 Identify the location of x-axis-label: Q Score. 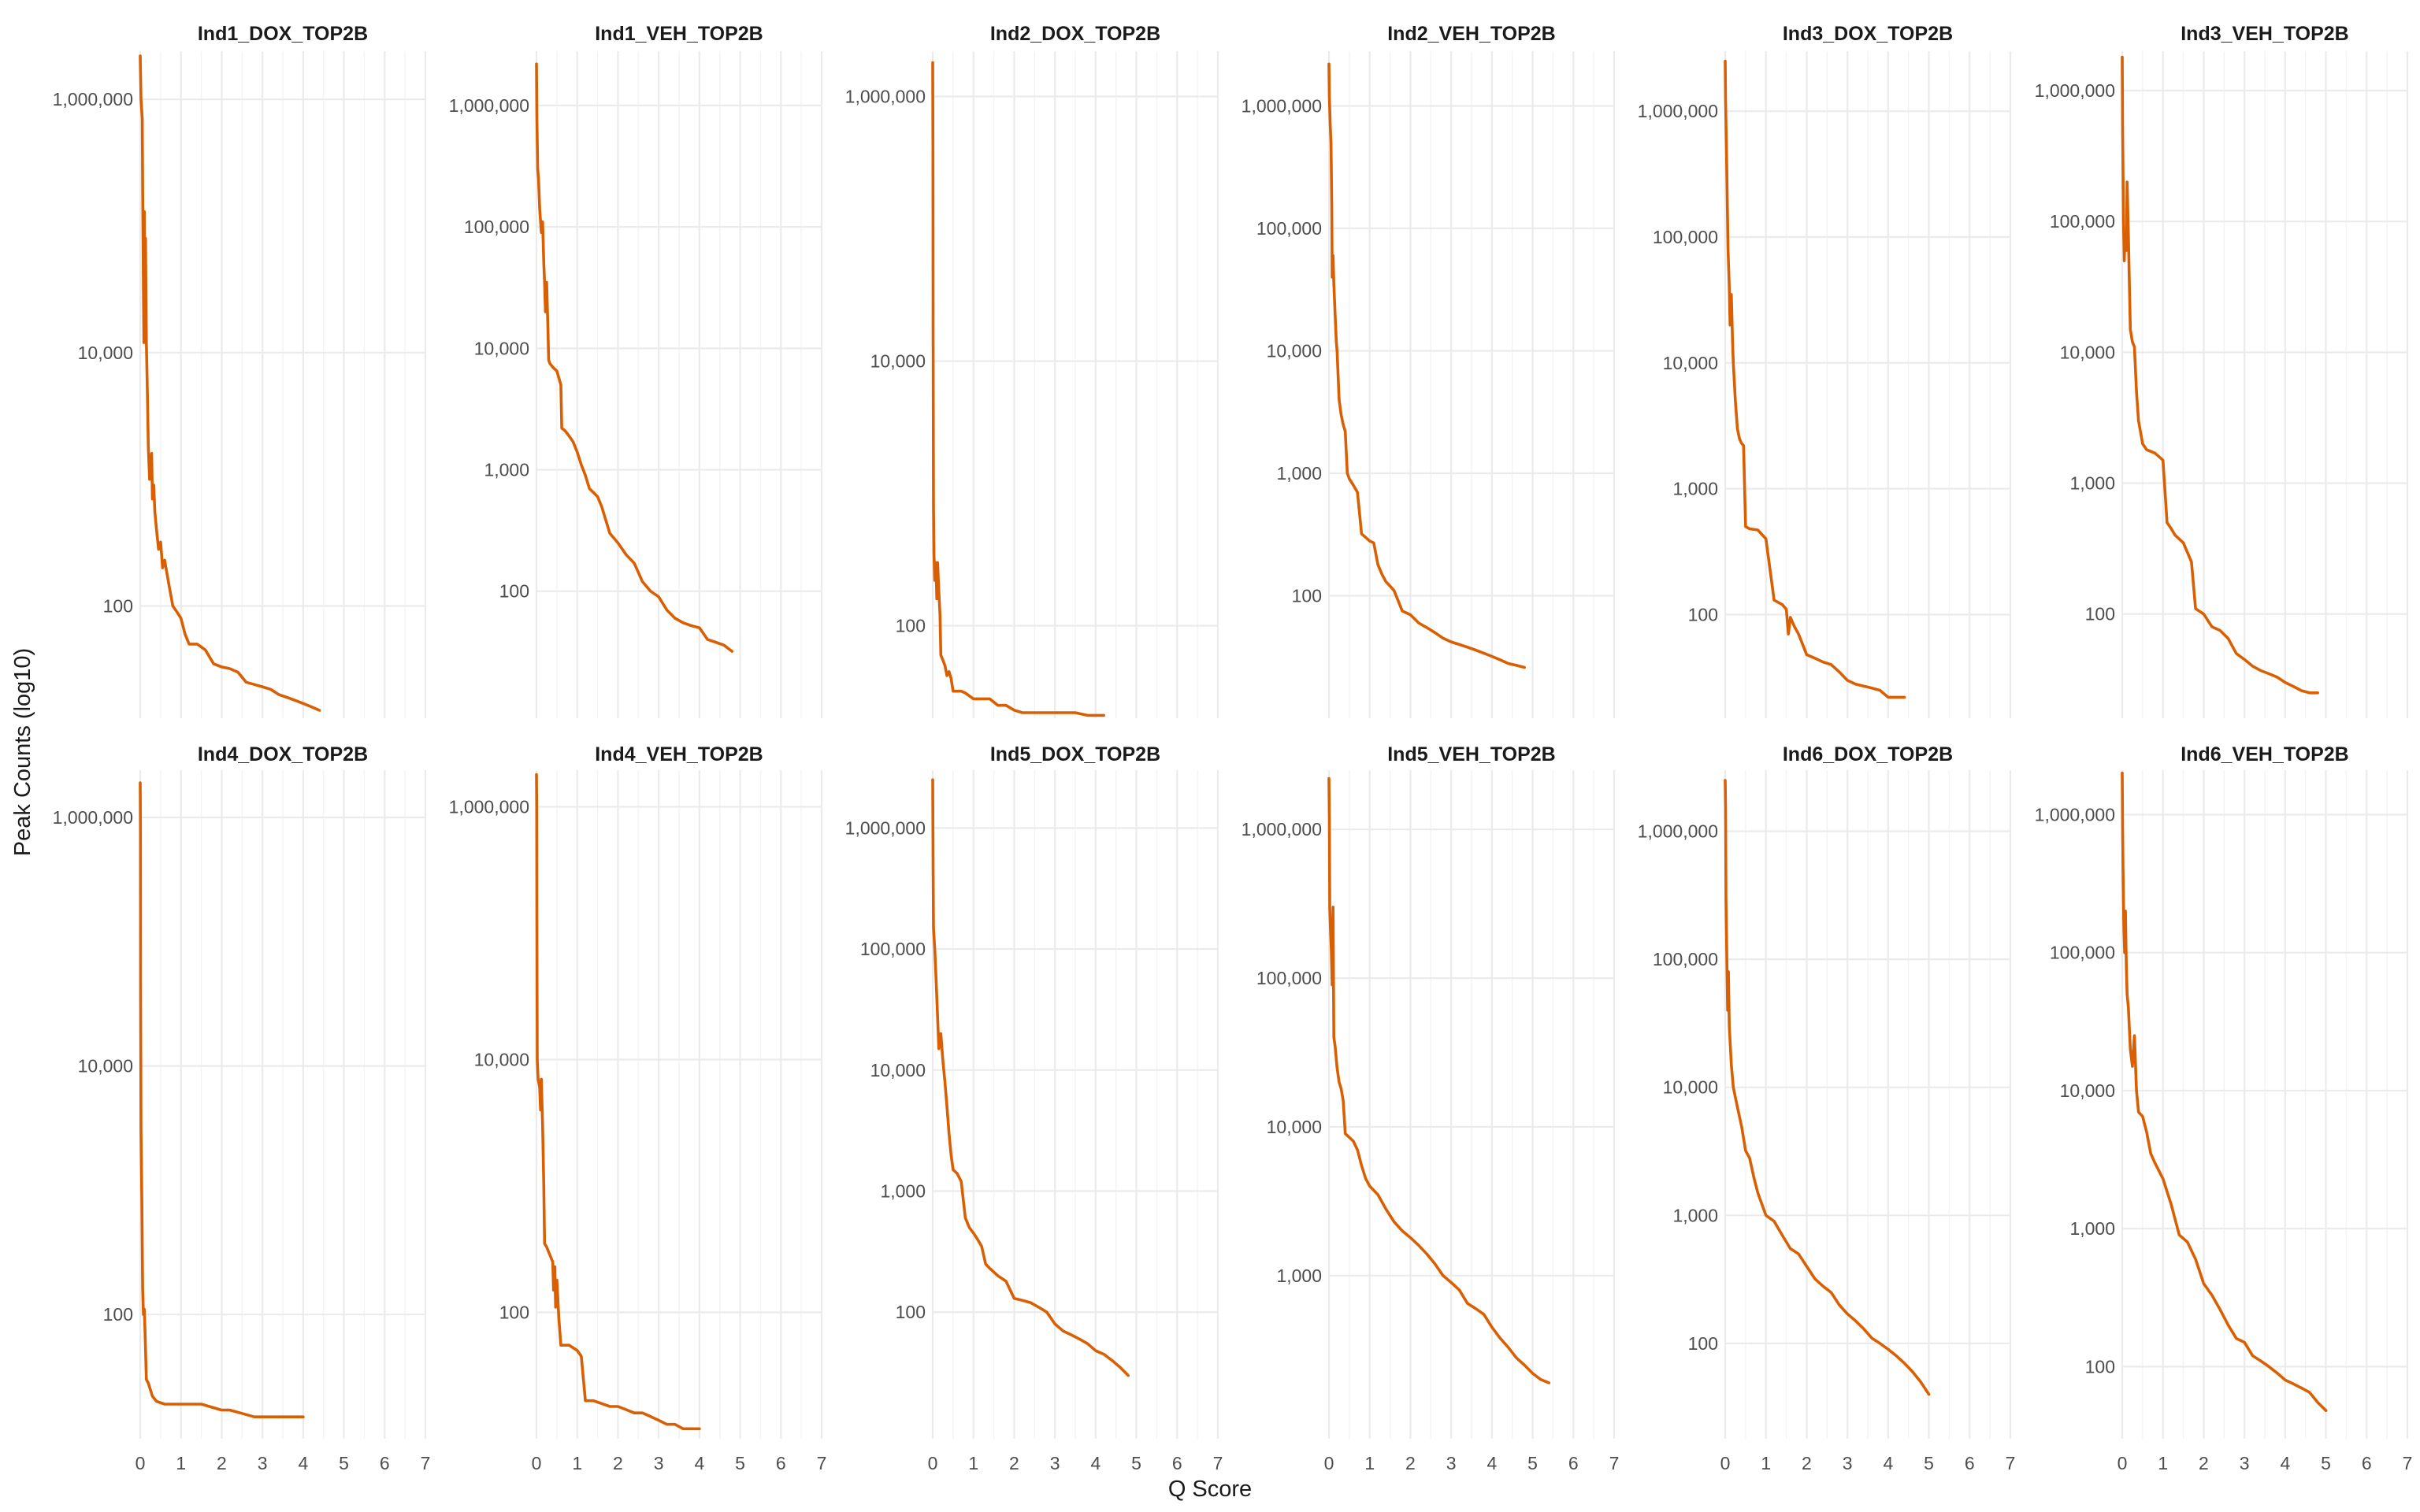
(1210, 1489).